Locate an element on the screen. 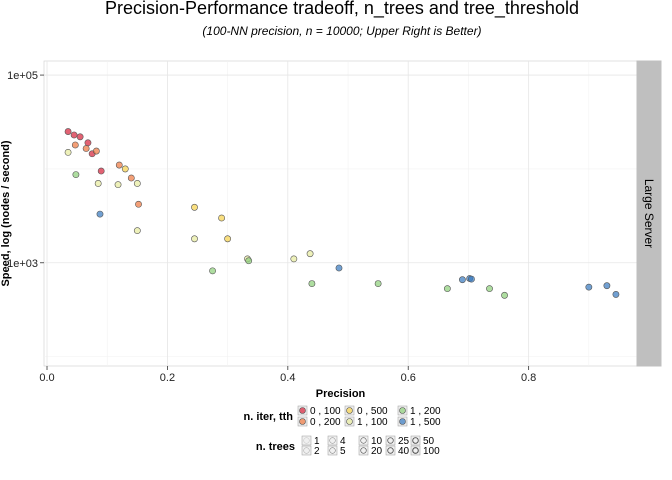 Image resolution: width=672 pixels, height=480 pixels. y-tick-label: 1e+03 is located at coordinates (22, 264).